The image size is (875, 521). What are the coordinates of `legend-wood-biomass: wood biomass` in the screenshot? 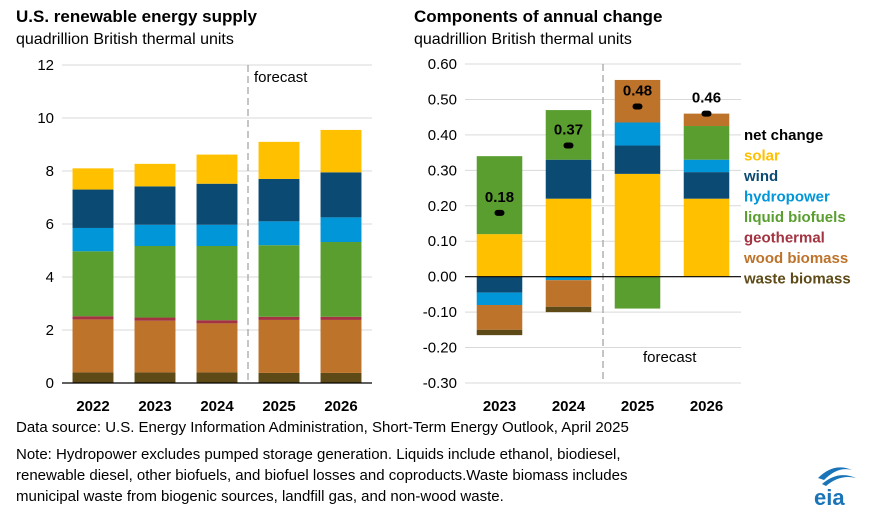 It's located at (795, 258).